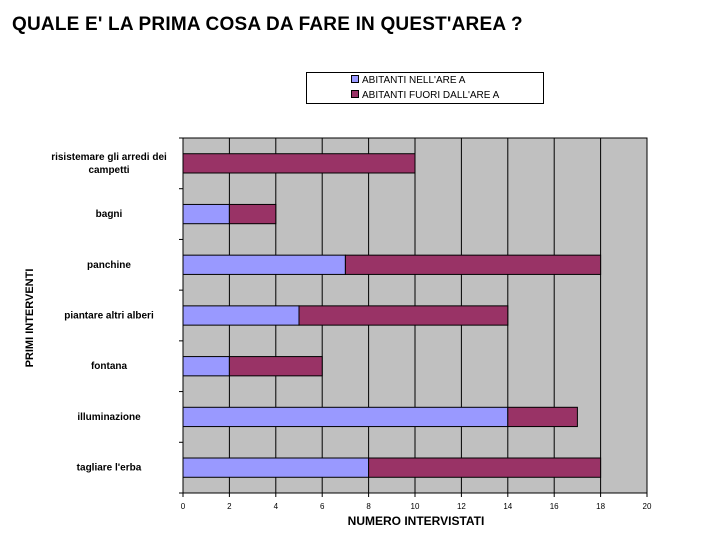 This screenshot has width=720, height=540. What do you see at coordinates (109, 164) in the screenshot?
I see `category-label: risistemare gli arredi dei campetti` at bounding box center [109, 164].